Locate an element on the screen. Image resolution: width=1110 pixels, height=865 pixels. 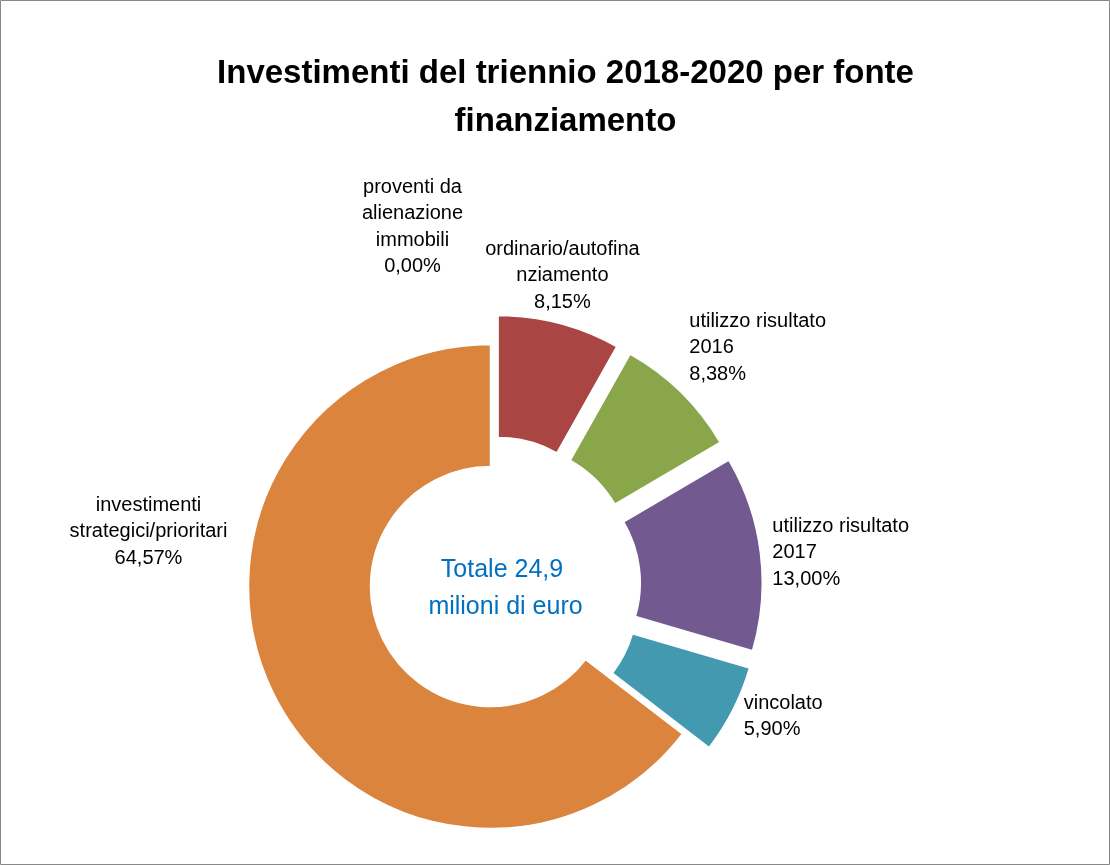
data-label: 8,38% is located at coordinates (718, 372).